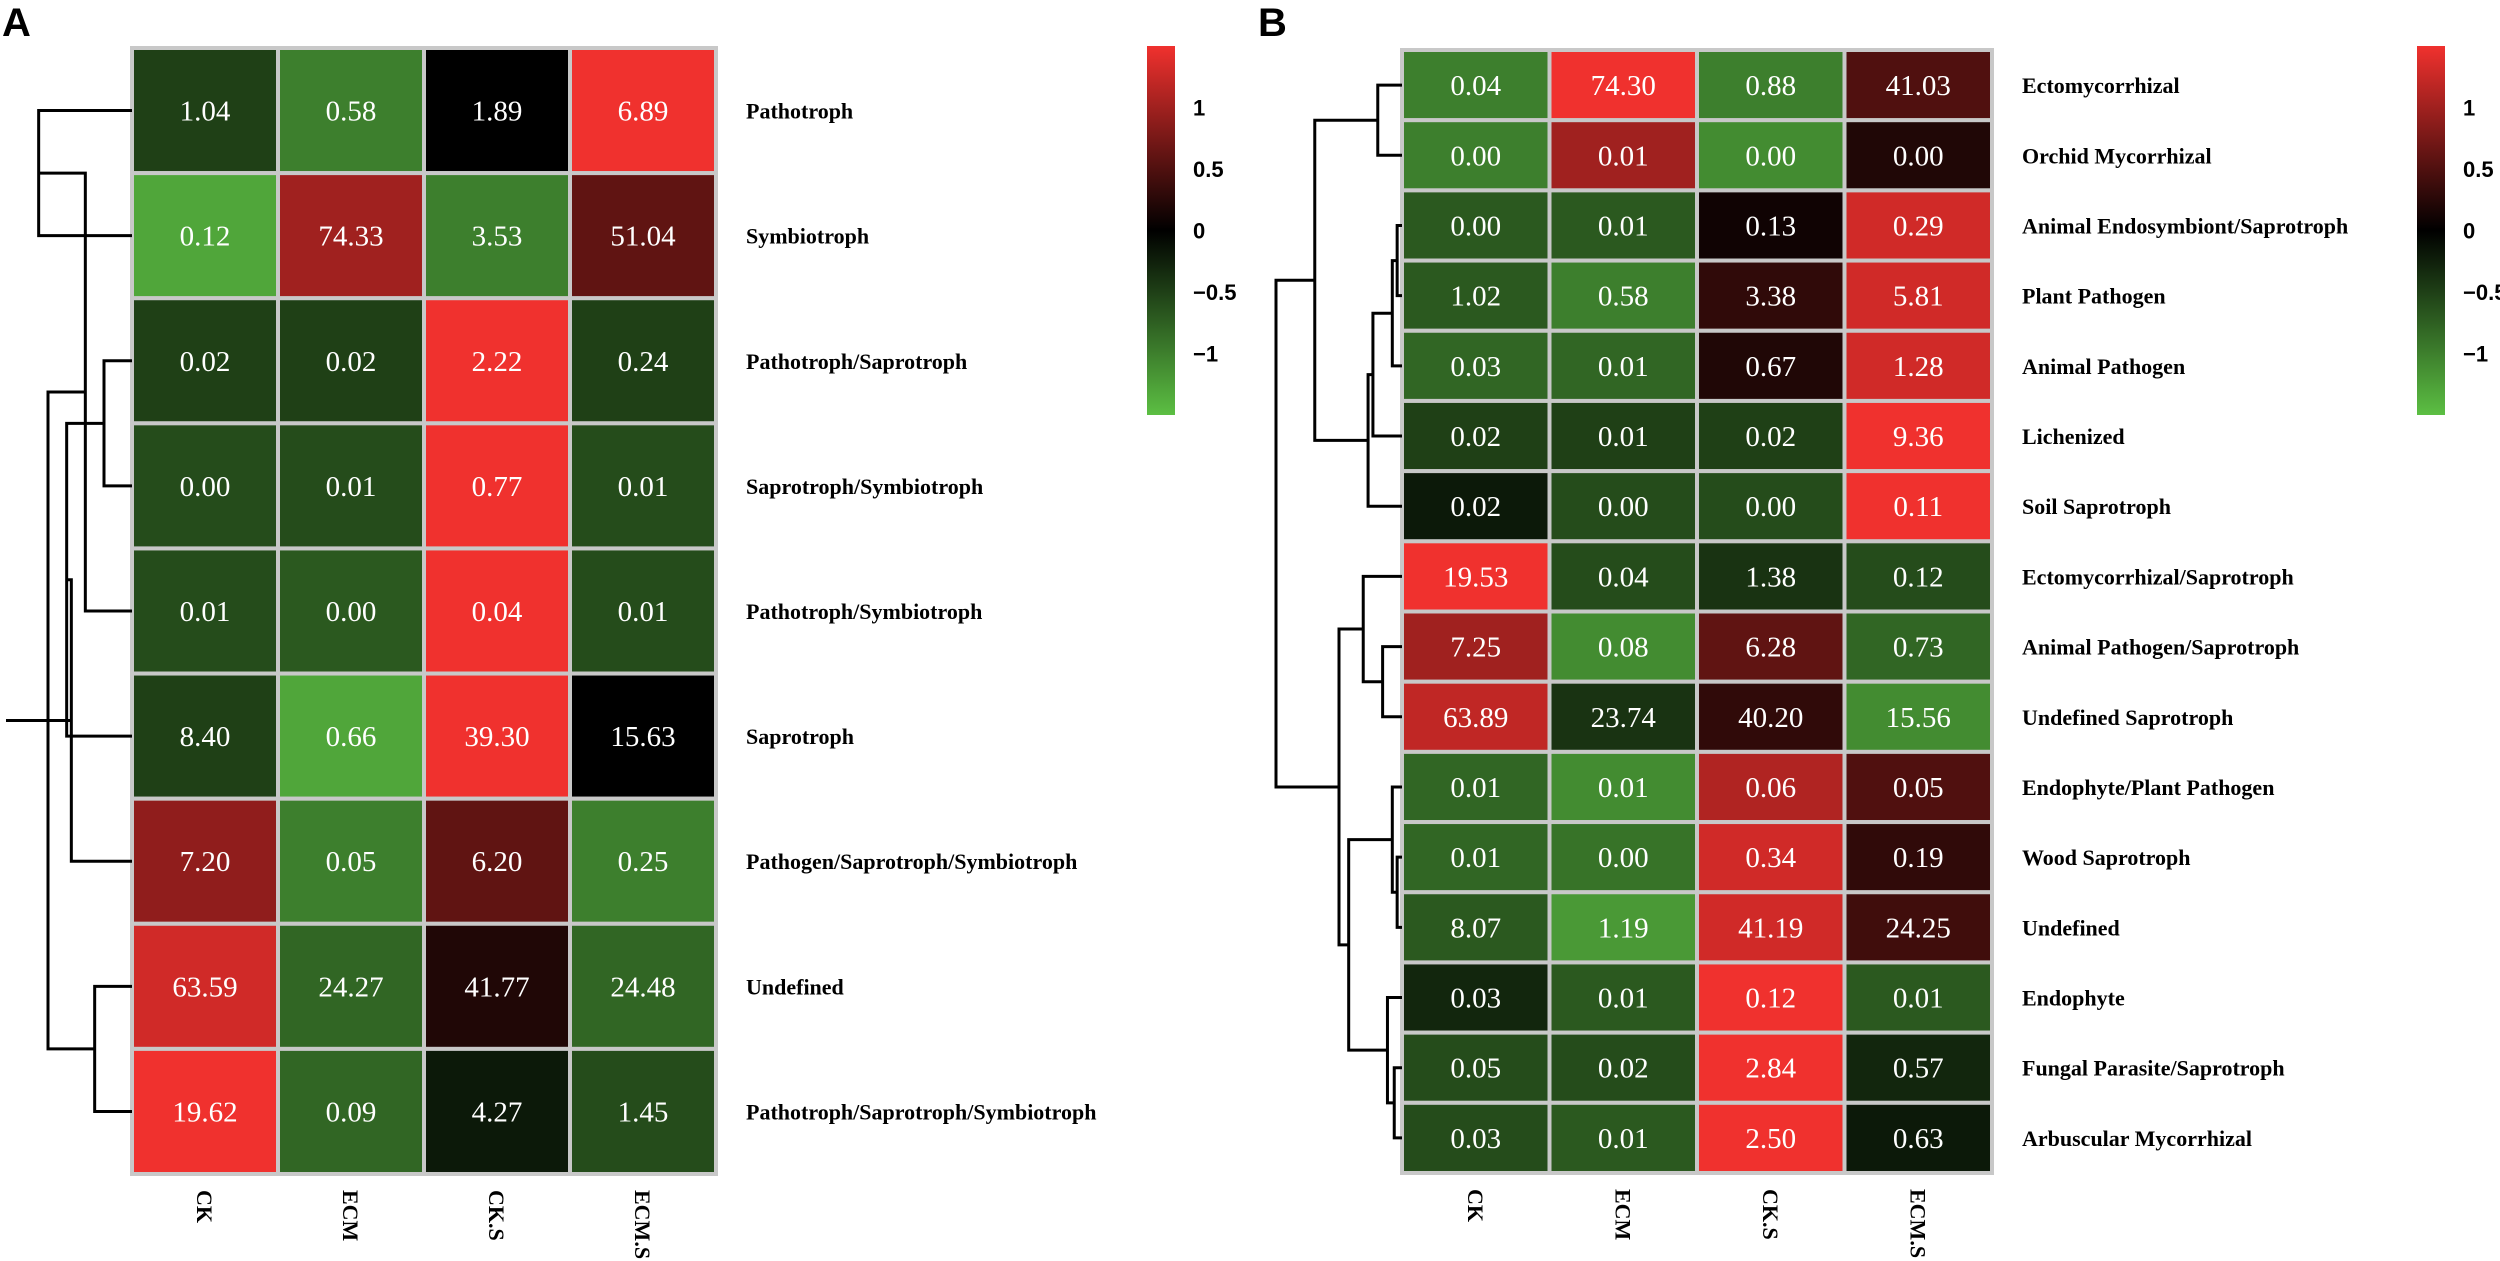 The height and width of the screenshot is (1261, 2500). What do you see at coordinates (1624, 718) in the screenshot?
I see `cell-value-label: 23.74` at bounding box center [1624, 718].